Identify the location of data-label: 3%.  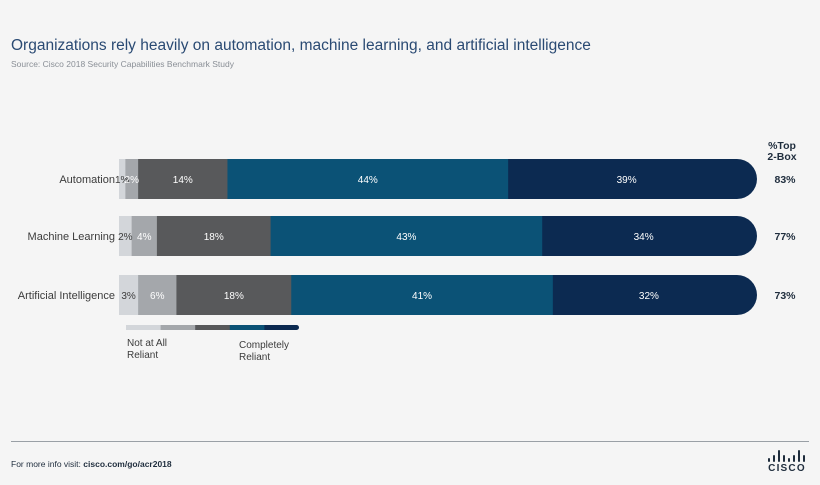
(128, 296).